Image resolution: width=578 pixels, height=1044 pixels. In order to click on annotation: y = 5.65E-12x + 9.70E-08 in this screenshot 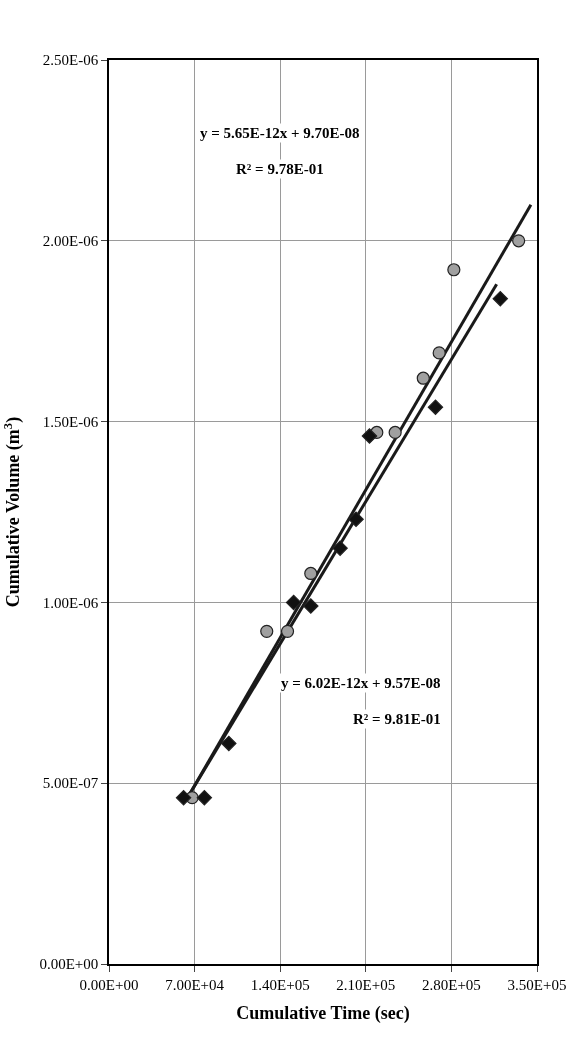, I will do `click(280, 133)`.